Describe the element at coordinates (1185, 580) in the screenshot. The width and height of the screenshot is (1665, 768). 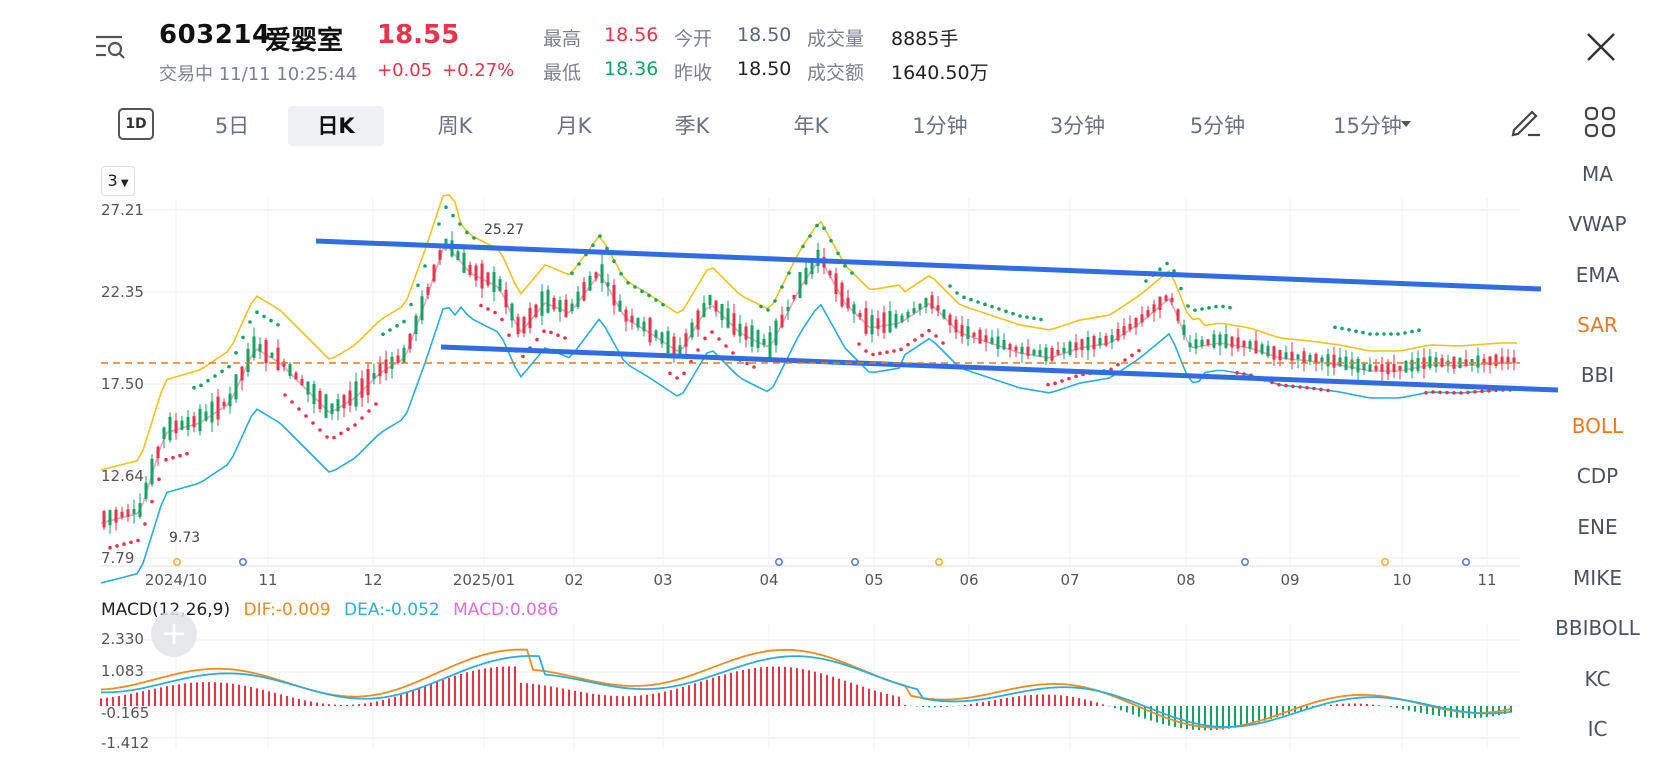
I see `x-tick-label: 08` at that location.